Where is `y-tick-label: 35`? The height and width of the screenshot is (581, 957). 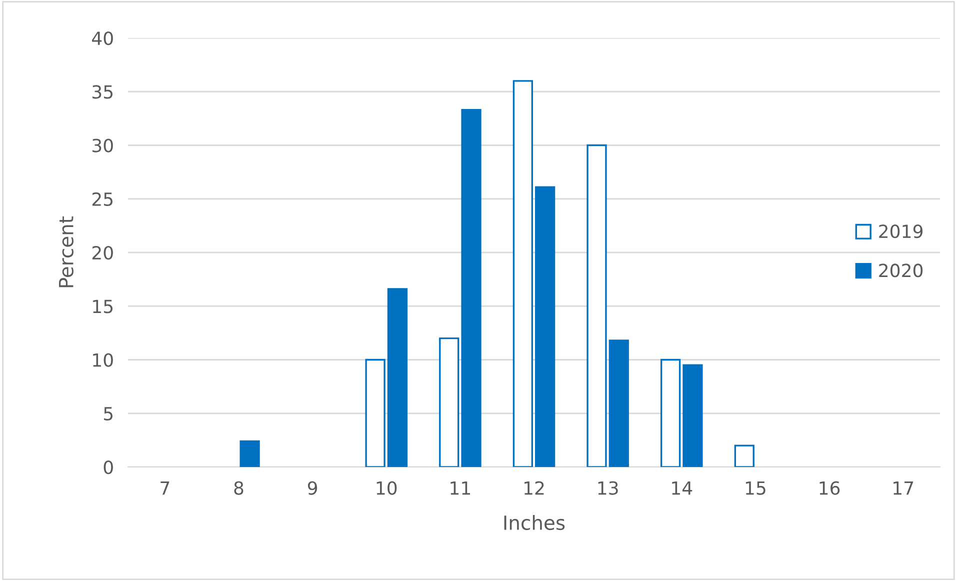
y-tick-label: 35 is located at coordinates (102, 92).